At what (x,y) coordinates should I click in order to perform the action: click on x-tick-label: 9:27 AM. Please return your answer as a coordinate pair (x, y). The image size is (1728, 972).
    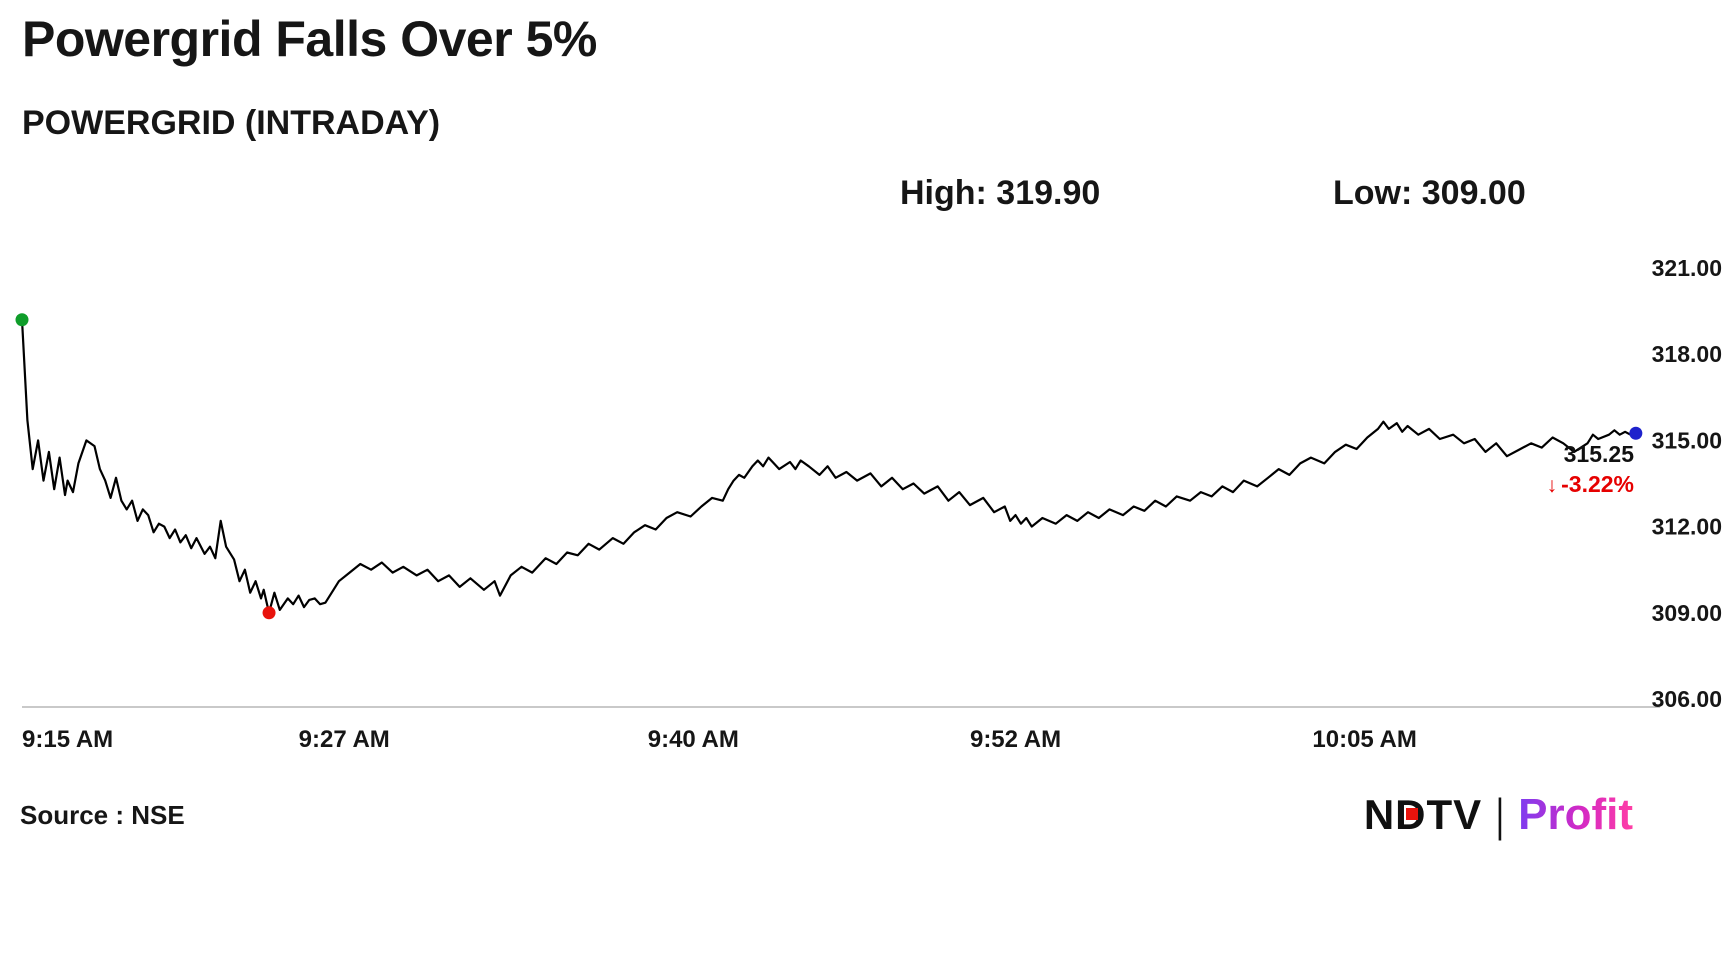
    Looking at the image, I should click on (344, 739).